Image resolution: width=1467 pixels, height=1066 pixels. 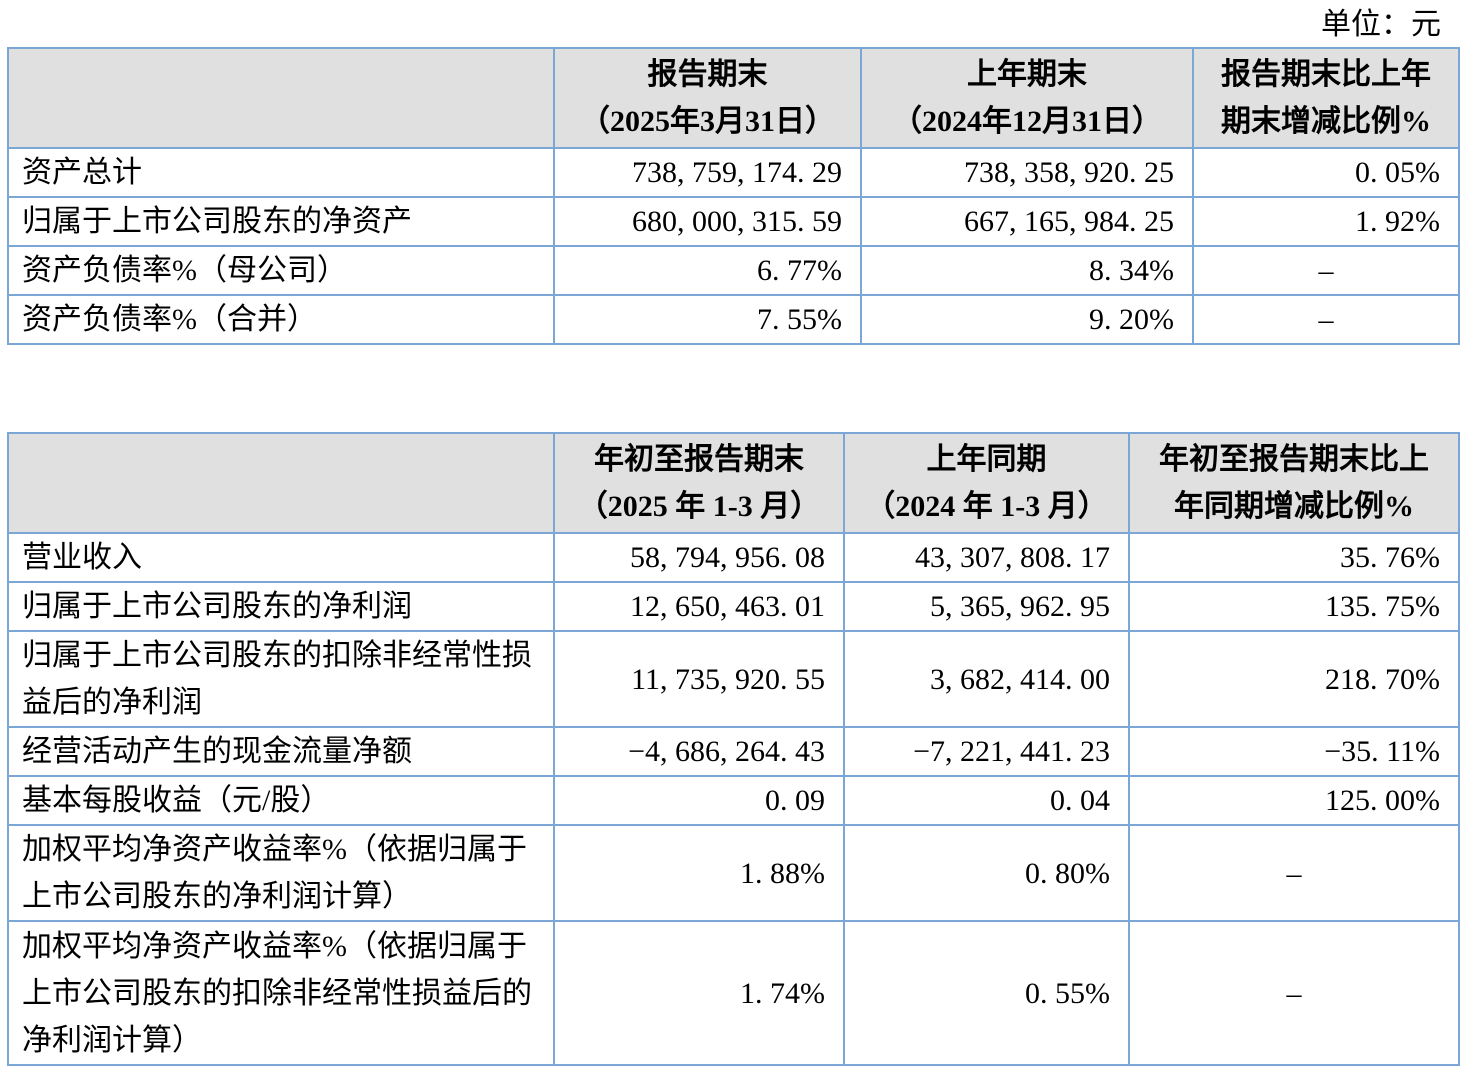 I want to click on current-value-cell: 12, 650, 463. 01, so click(x=699, y=606).